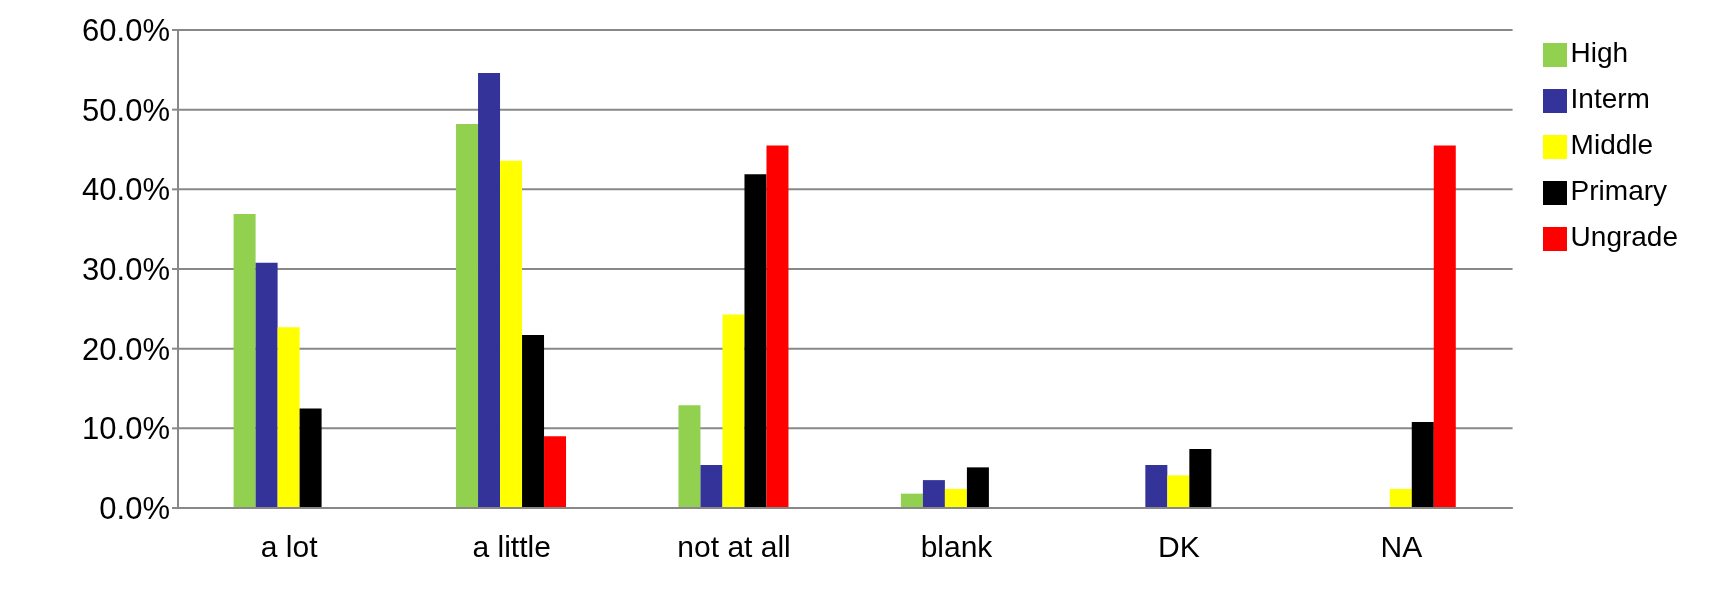  I want to click on y-tick-label: 50.0%, so click(126, 110).